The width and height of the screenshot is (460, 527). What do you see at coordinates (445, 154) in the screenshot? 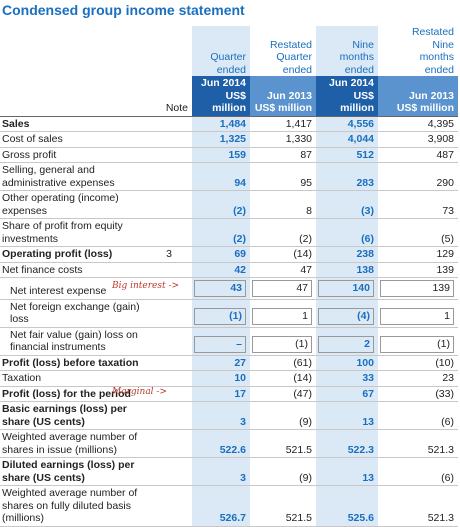
I see `value: 487` at bounding box center [445, 154].